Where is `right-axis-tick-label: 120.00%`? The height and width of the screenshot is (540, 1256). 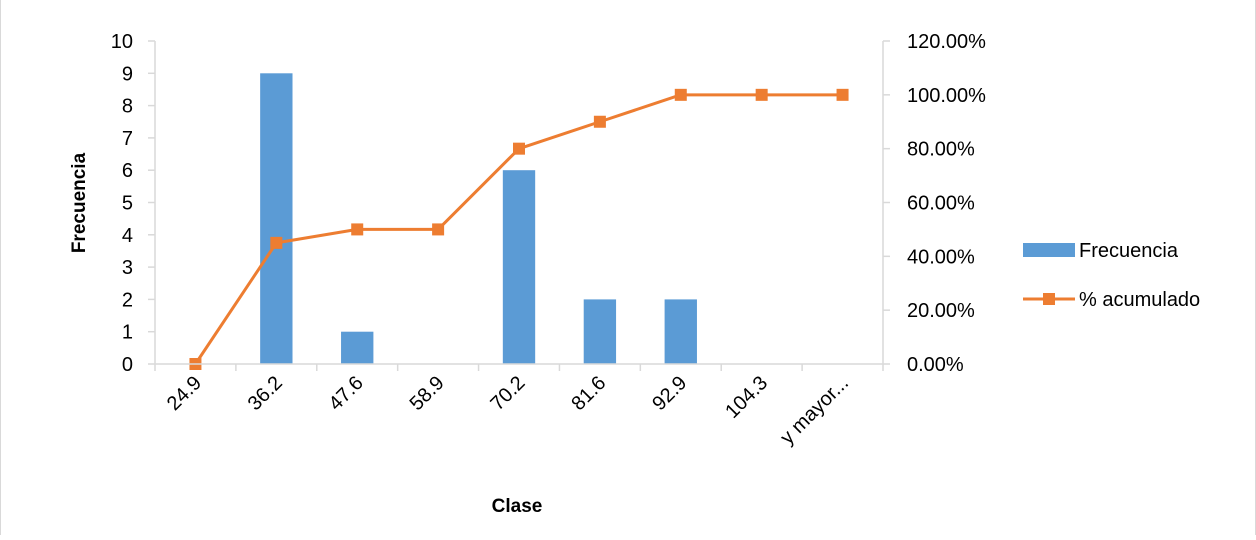
right-axis-tick-label: 120.00% is located at coordinates (946, 42).